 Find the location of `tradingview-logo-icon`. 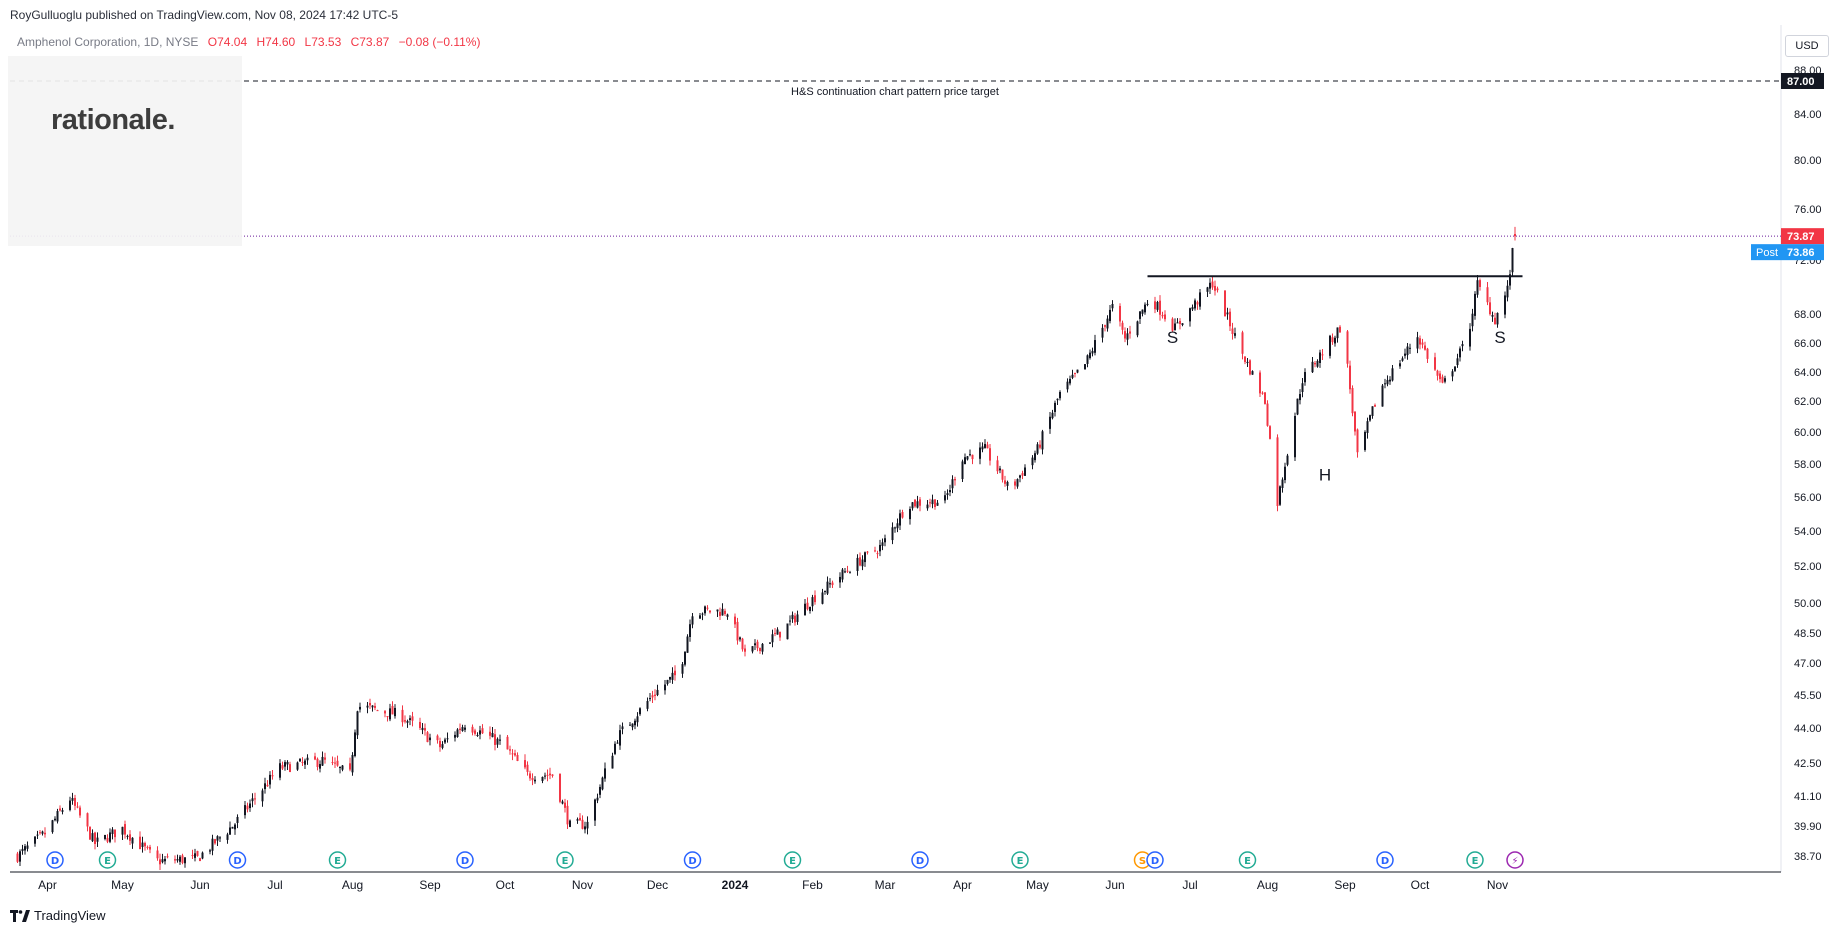

tradingview-logo-icon is located at coordinates (20, 915).